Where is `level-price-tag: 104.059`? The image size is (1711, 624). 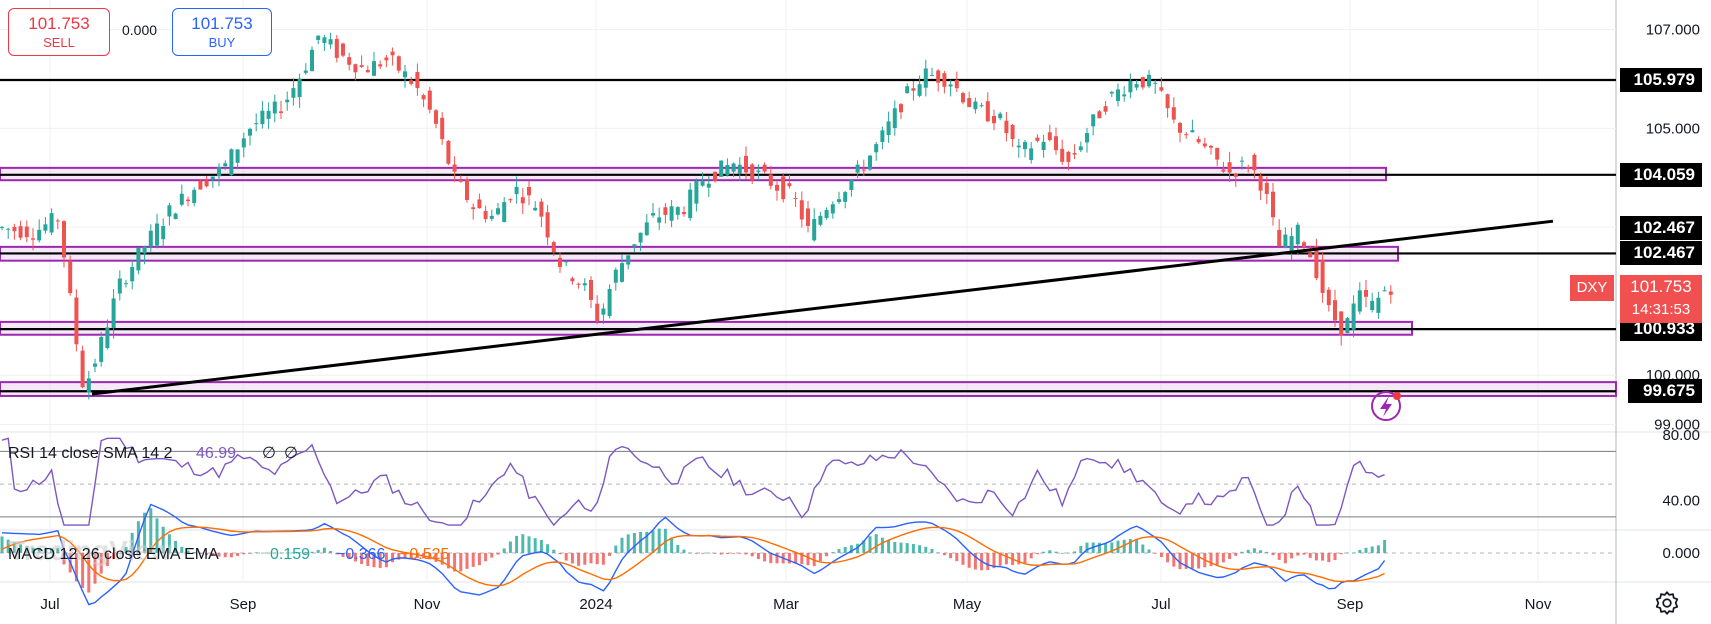
level-price-tag: 104.059 is located at coordinates (1661, 174).